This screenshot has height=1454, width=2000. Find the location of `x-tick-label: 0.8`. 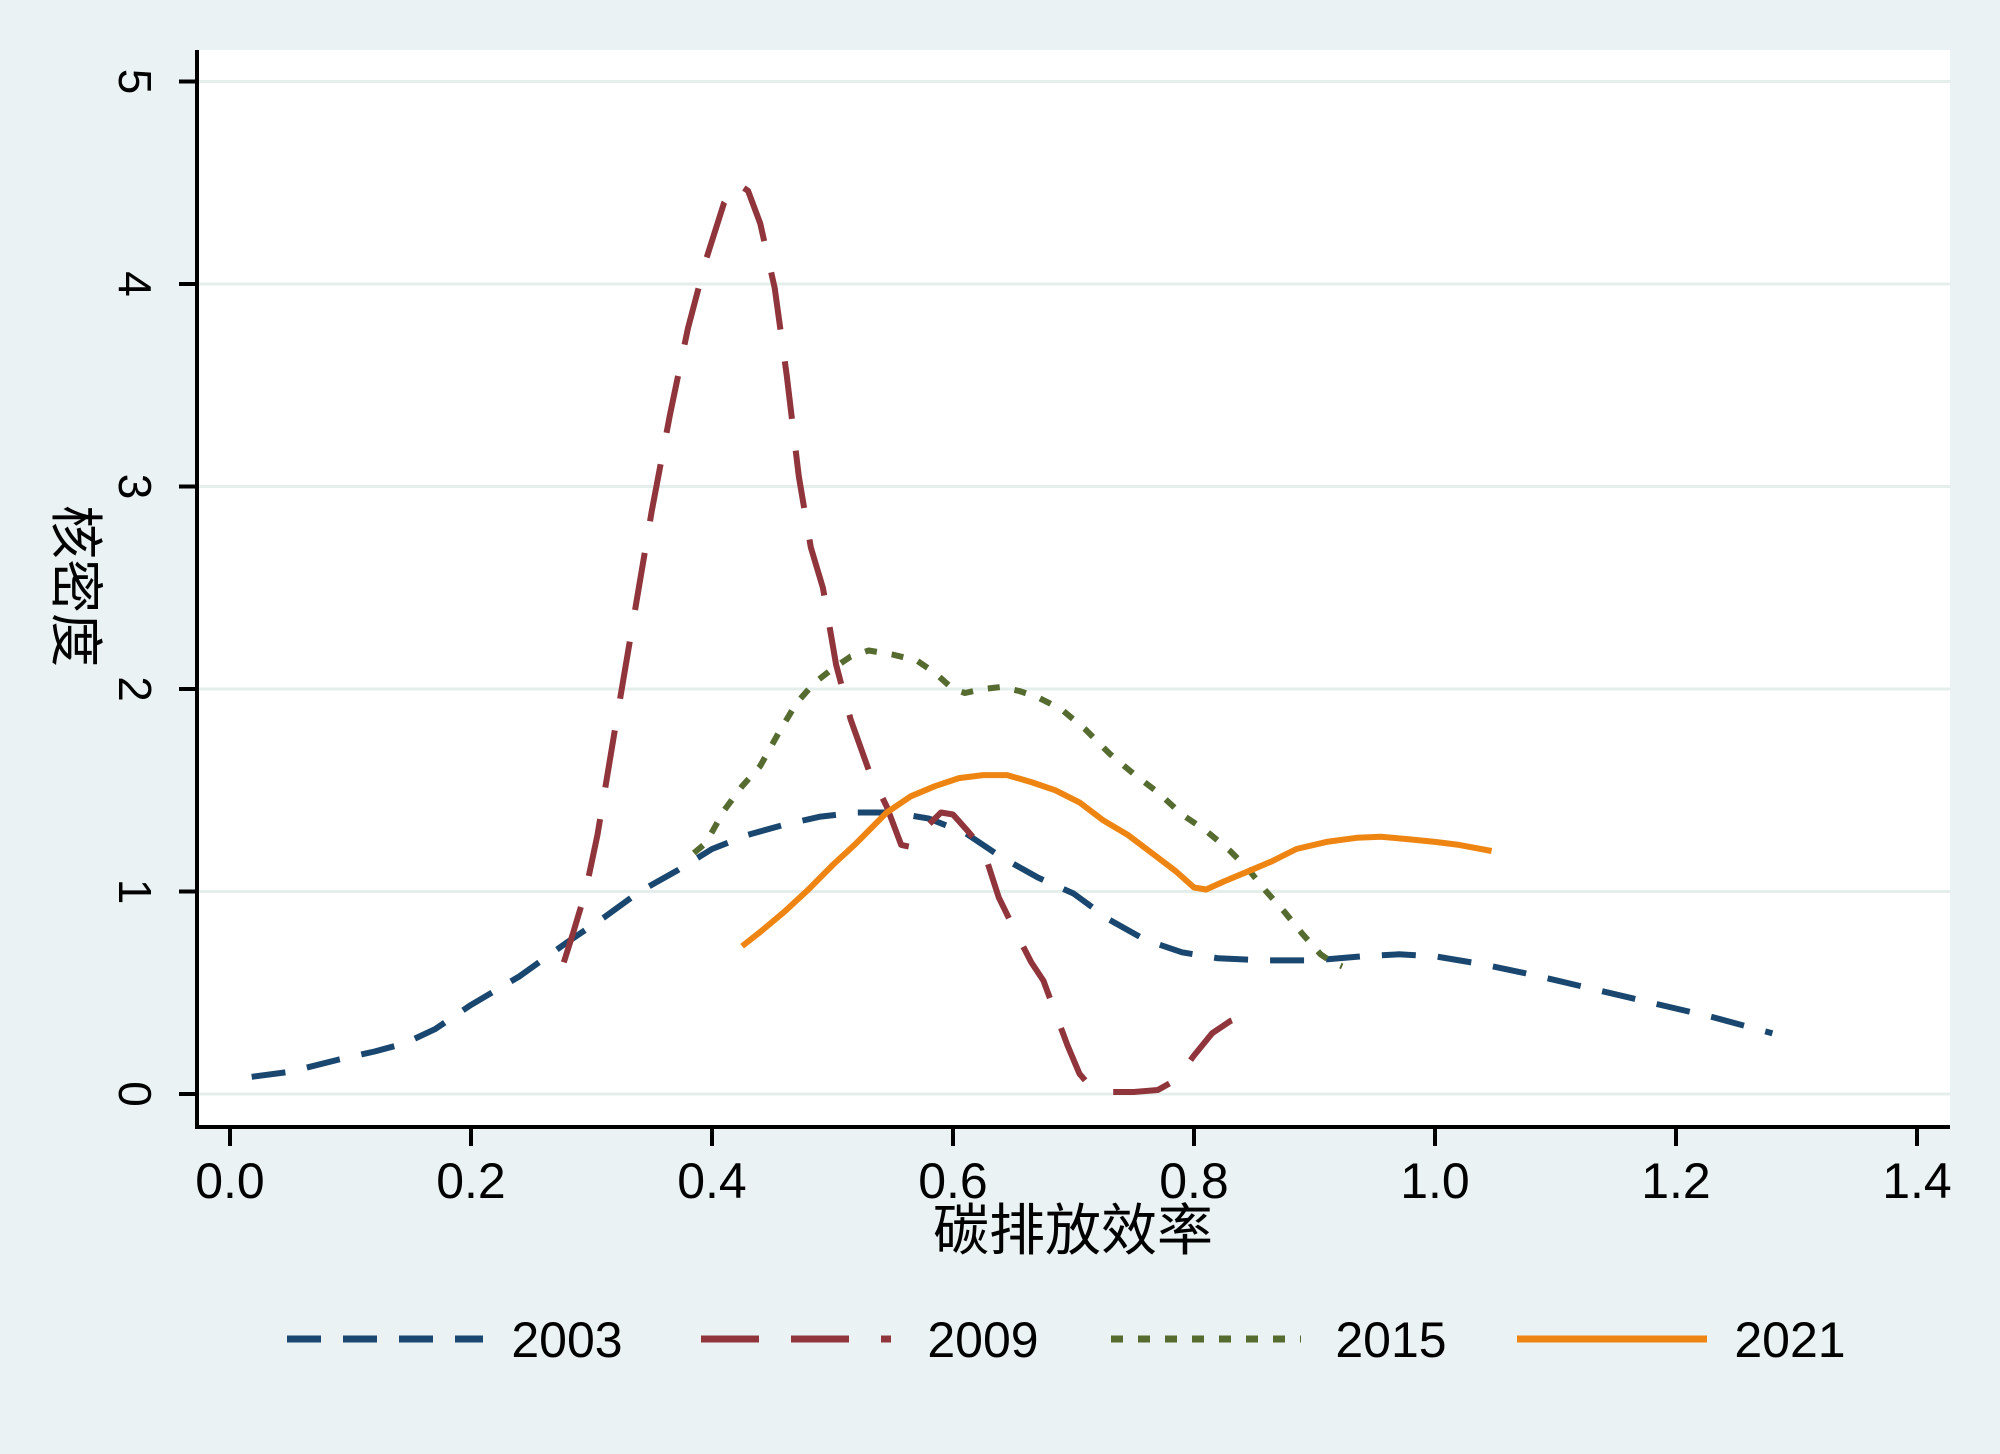

x-tick-label: 0.8 is located at coordinates (1194, 1181).